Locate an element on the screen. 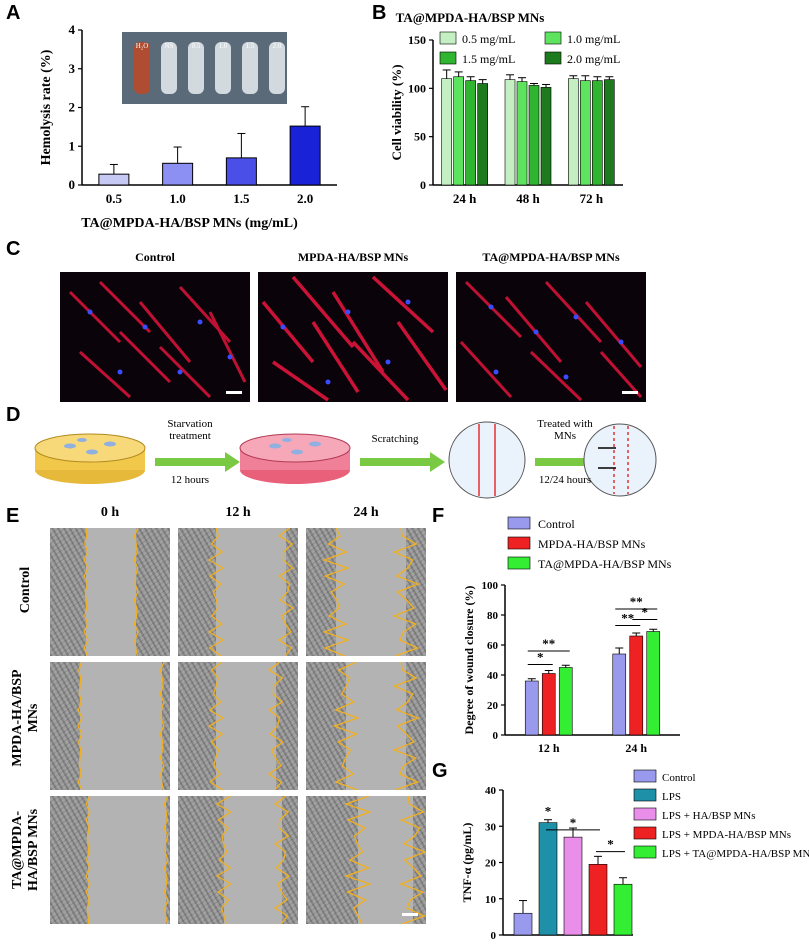  y-tick-label: 1 is located at coordinates (72, 145).